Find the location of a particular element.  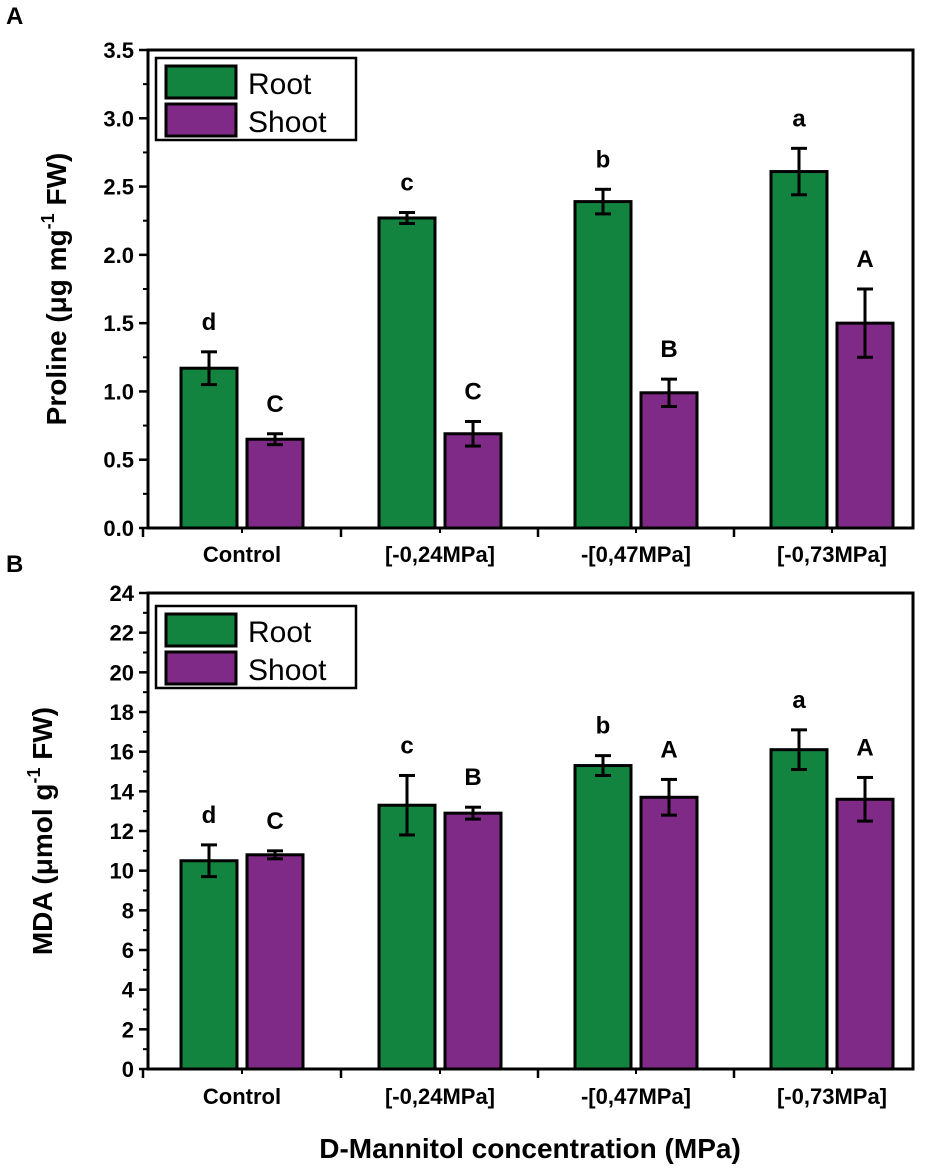

panel-b-legend-swatch-shoot is located at coordinates (201, 668).